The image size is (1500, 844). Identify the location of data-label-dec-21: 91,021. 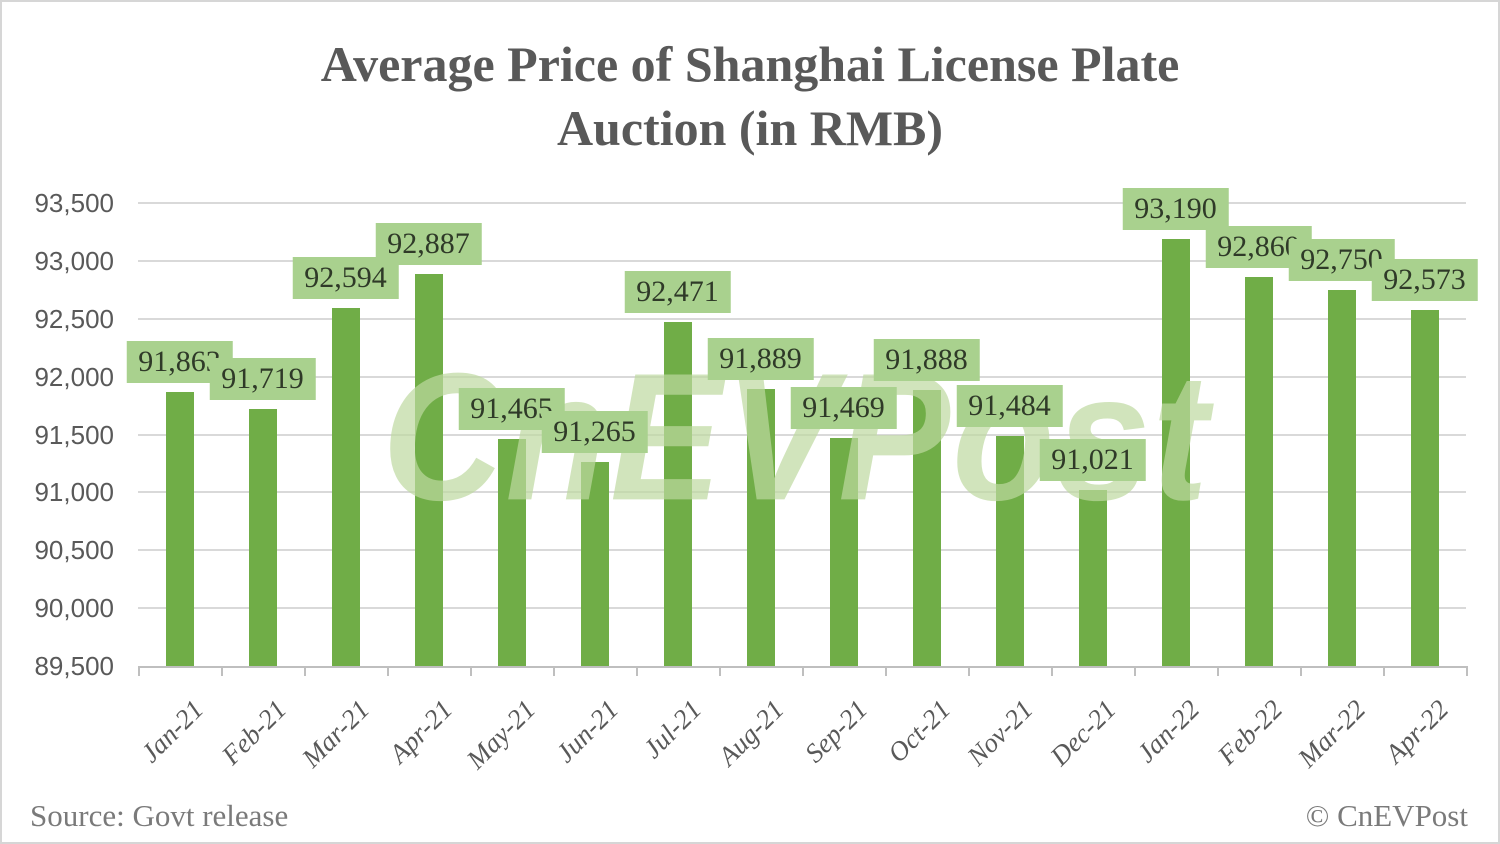
(1092, 459).